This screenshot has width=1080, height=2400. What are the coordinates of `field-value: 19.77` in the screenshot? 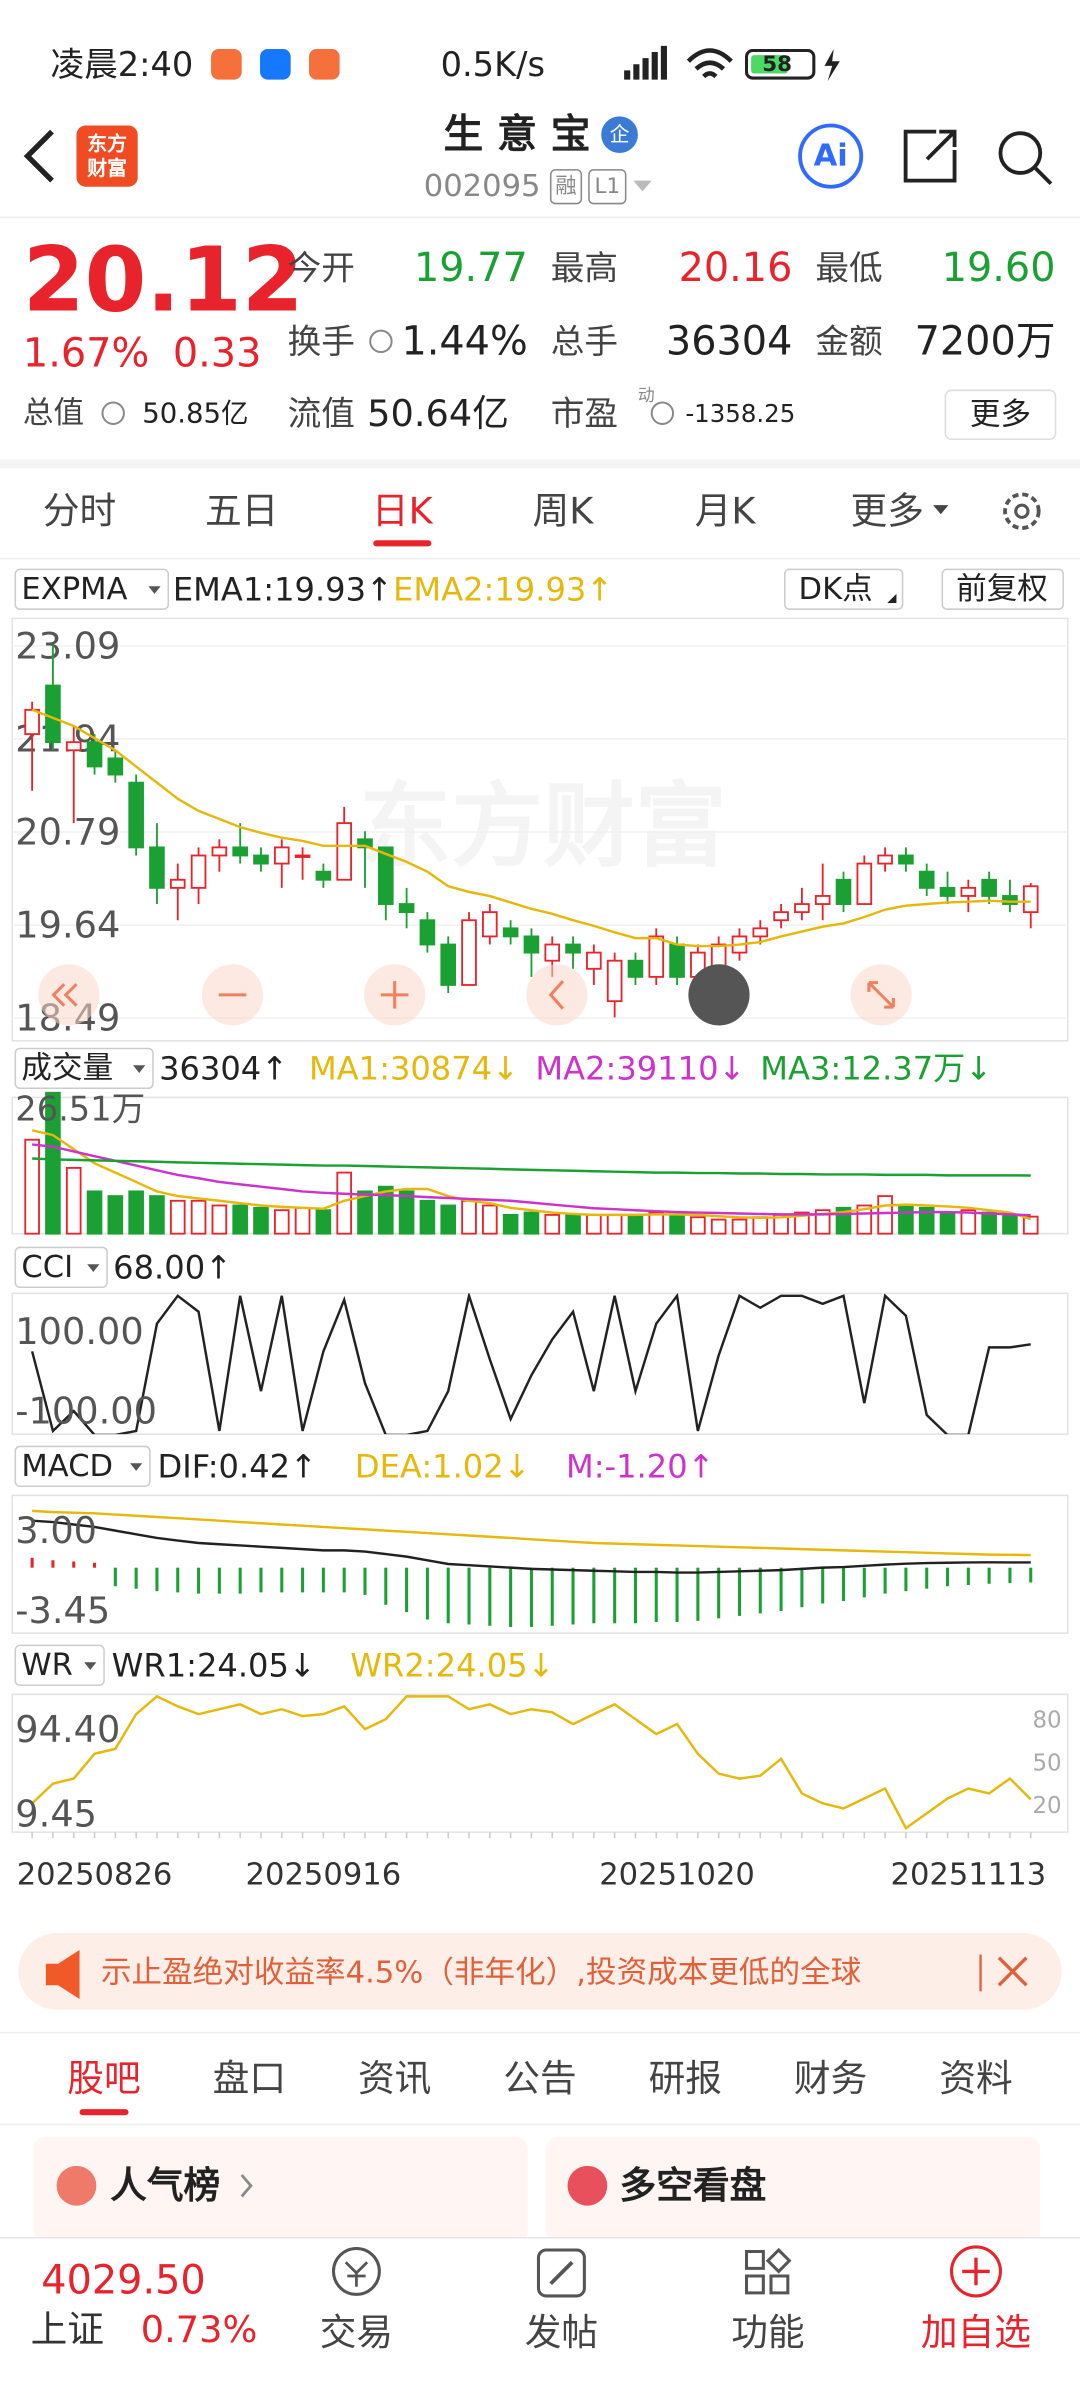 It's located at (471, 268).